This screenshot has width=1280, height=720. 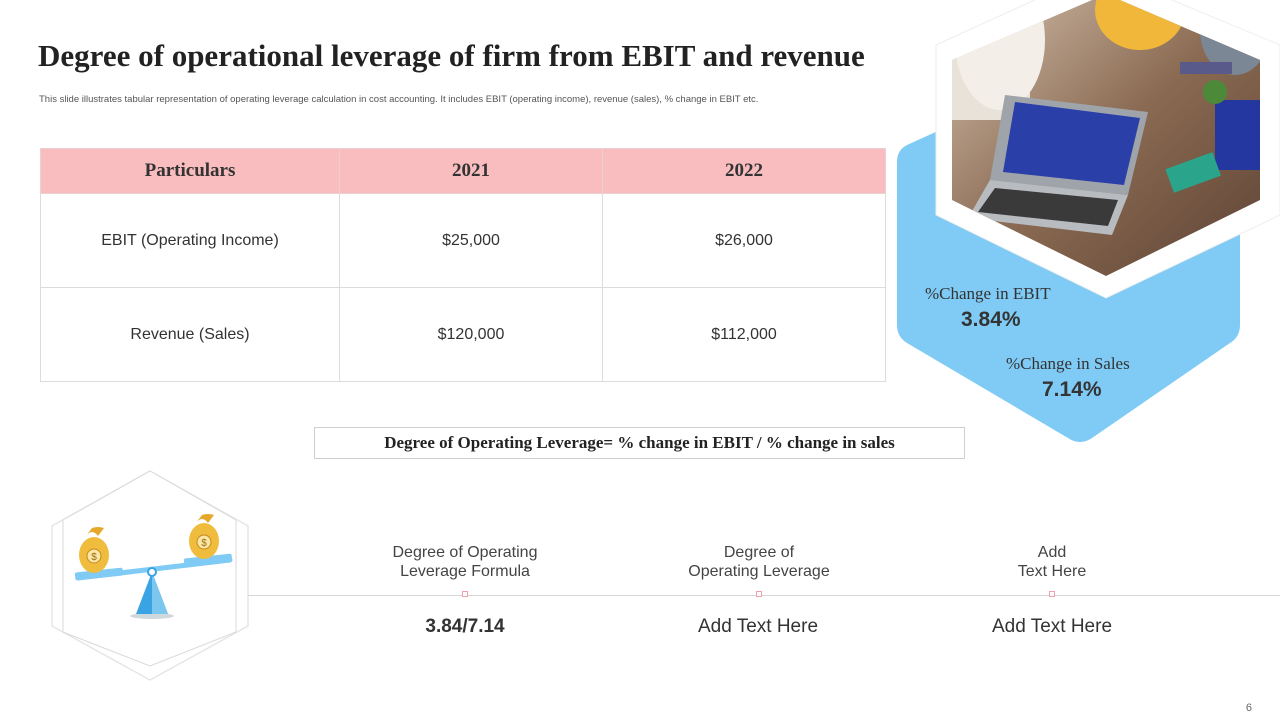 What do you see at coordinates (465, 562) in the screenshot?
I see `step-title: Degree of Operating Leverage Formula` at bounding box center [465, 562].